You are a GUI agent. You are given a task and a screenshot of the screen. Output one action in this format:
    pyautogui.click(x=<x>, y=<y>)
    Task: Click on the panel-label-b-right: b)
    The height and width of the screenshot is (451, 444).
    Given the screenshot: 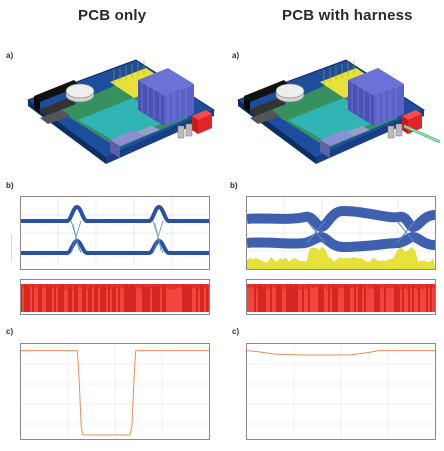 What is the action you would take?
    pyautogui.click(x=234, y=185)
    